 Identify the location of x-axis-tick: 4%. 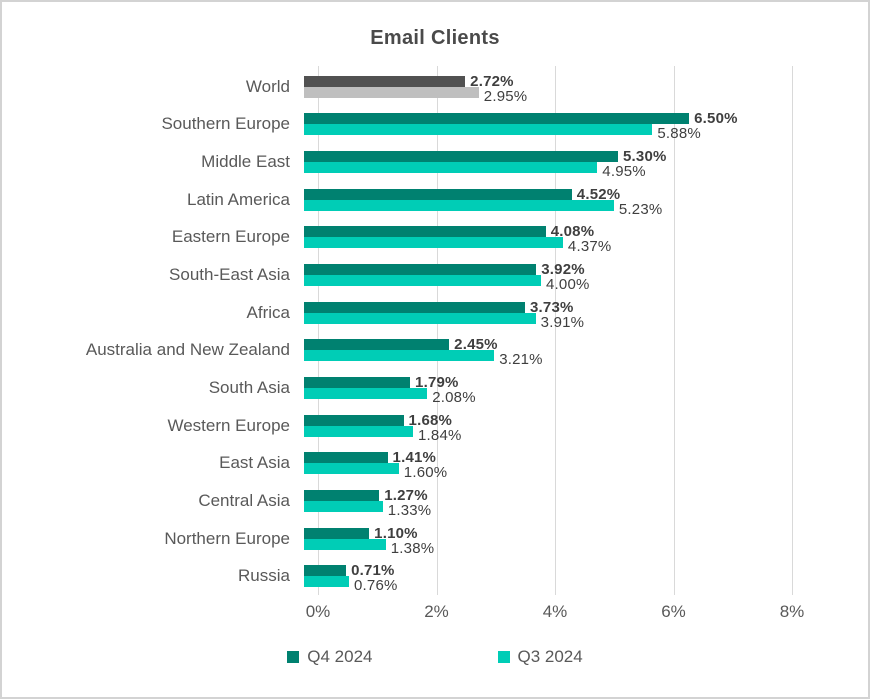
(555, 611).